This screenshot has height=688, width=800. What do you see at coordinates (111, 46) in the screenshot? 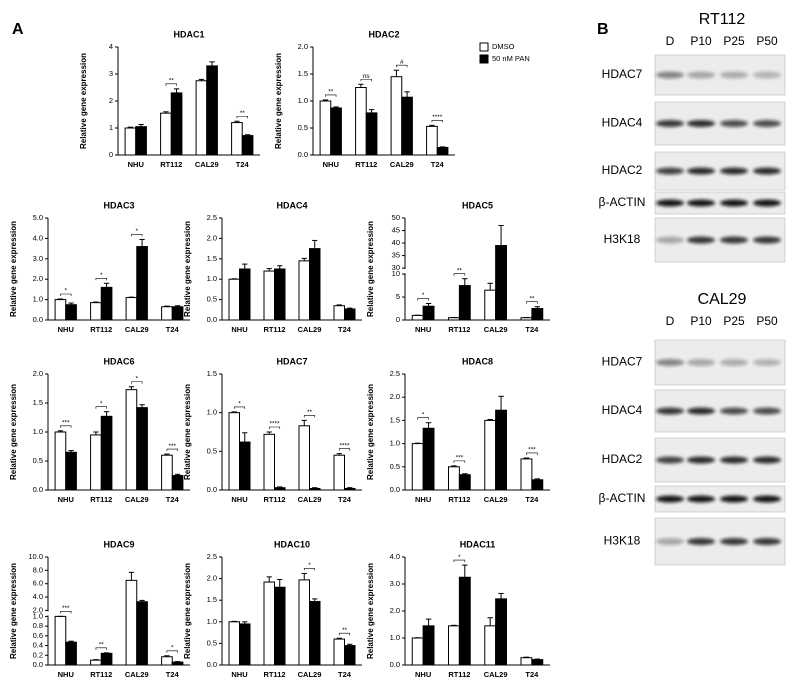
I see `y-tick-label: 4` at bounding box center [111, 46].